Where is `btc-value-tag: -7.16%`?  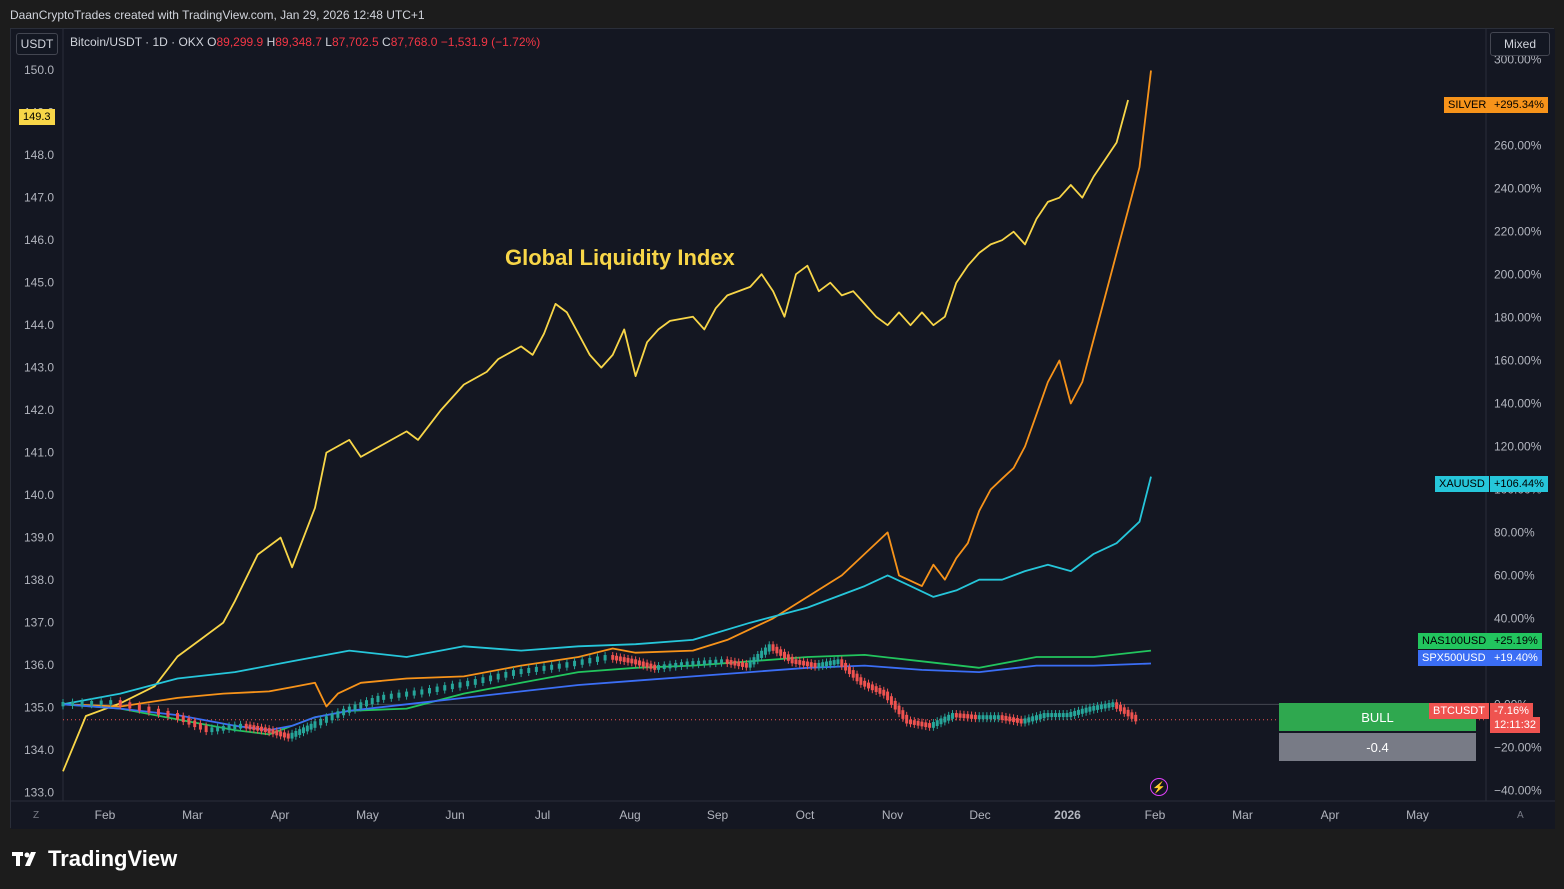 btc-value-tag: -7.16% is located at coordinates (1511, 711).